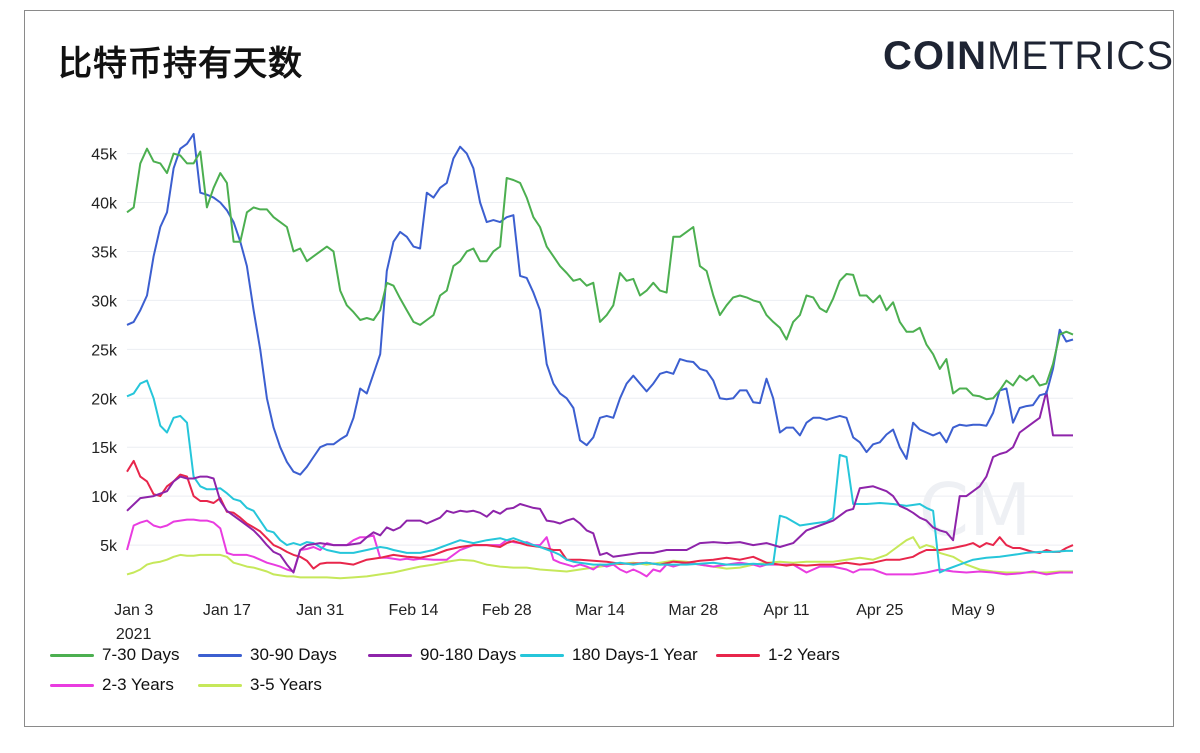 This screenshot has width=1200, height=753. What do you see at coordinates (600, 610) in the screenshot?
I see `x-tick-label: Mar 14` at bounding box center [600, 610].